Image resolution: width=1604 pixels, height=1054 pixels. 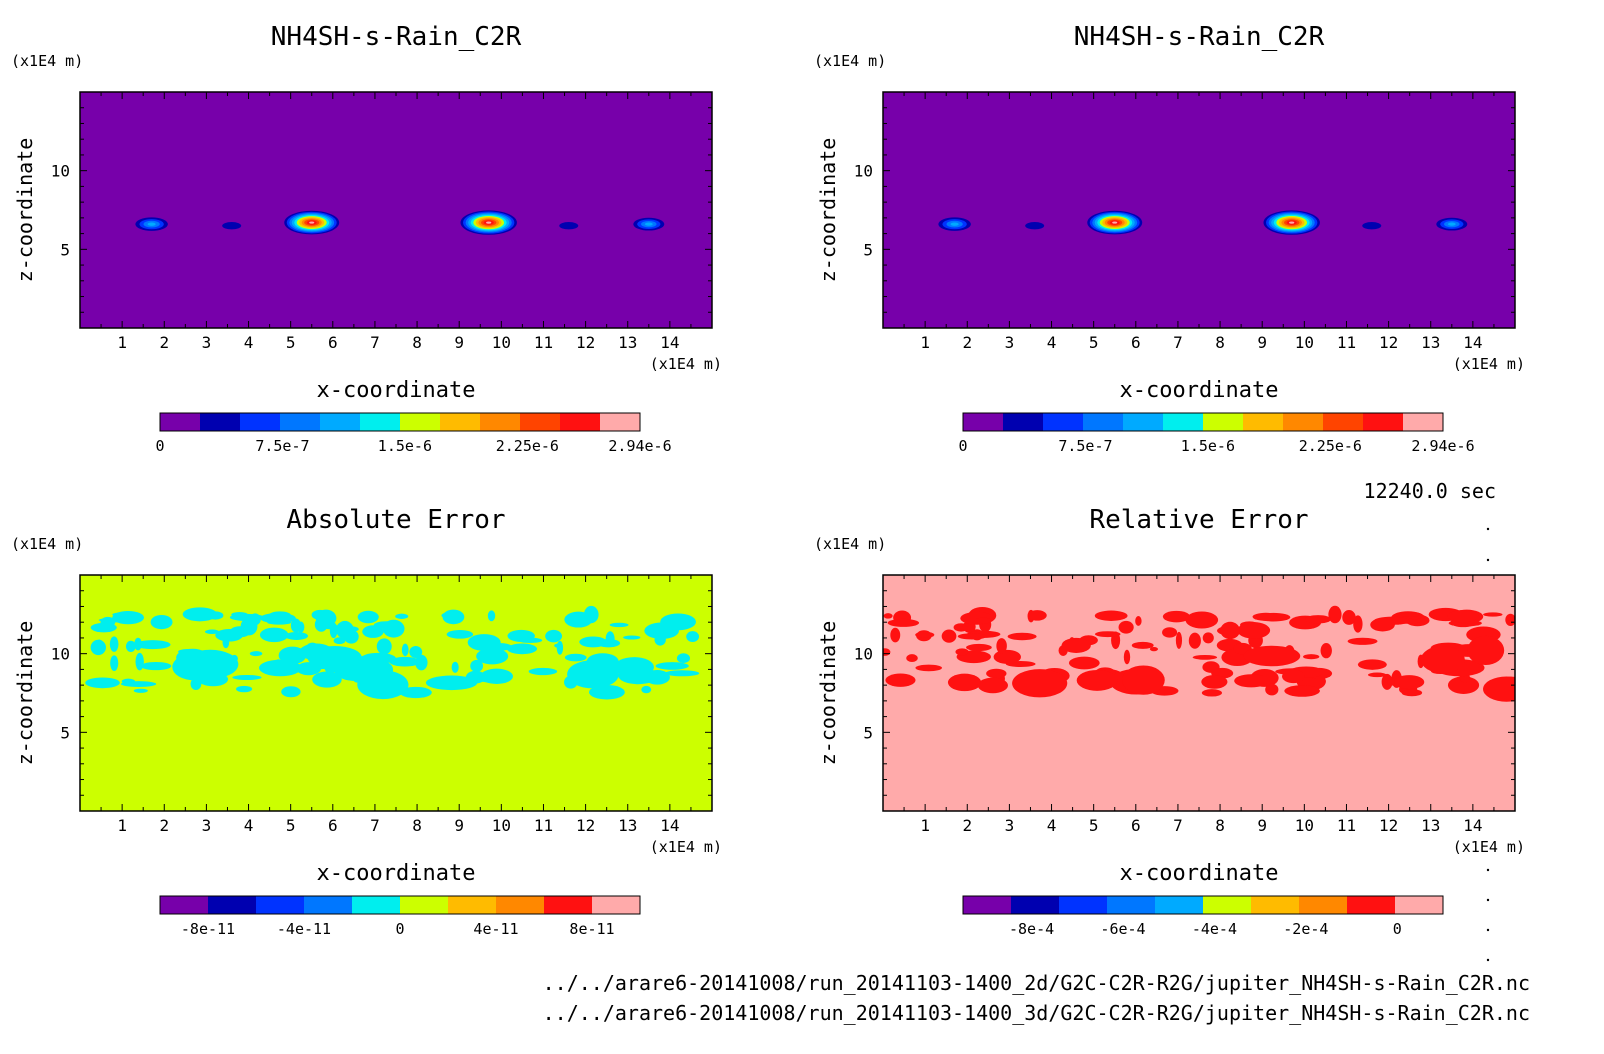 What do you see at coordinates (1085, 446) in the screenshot?
I see `colorbar-label: 7.5e-7` at bounding box center [1085, 446].